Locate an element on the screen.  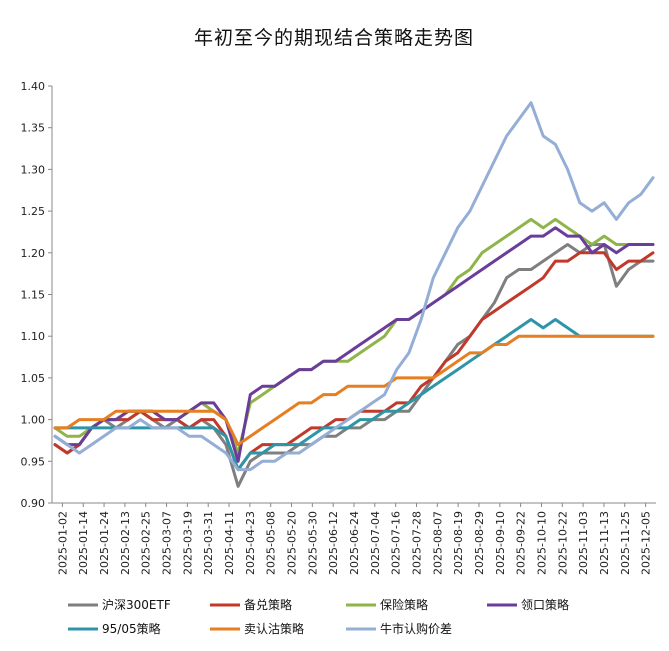
x-tick-label: 2025-09-10 is located at coordinates (500, 543).